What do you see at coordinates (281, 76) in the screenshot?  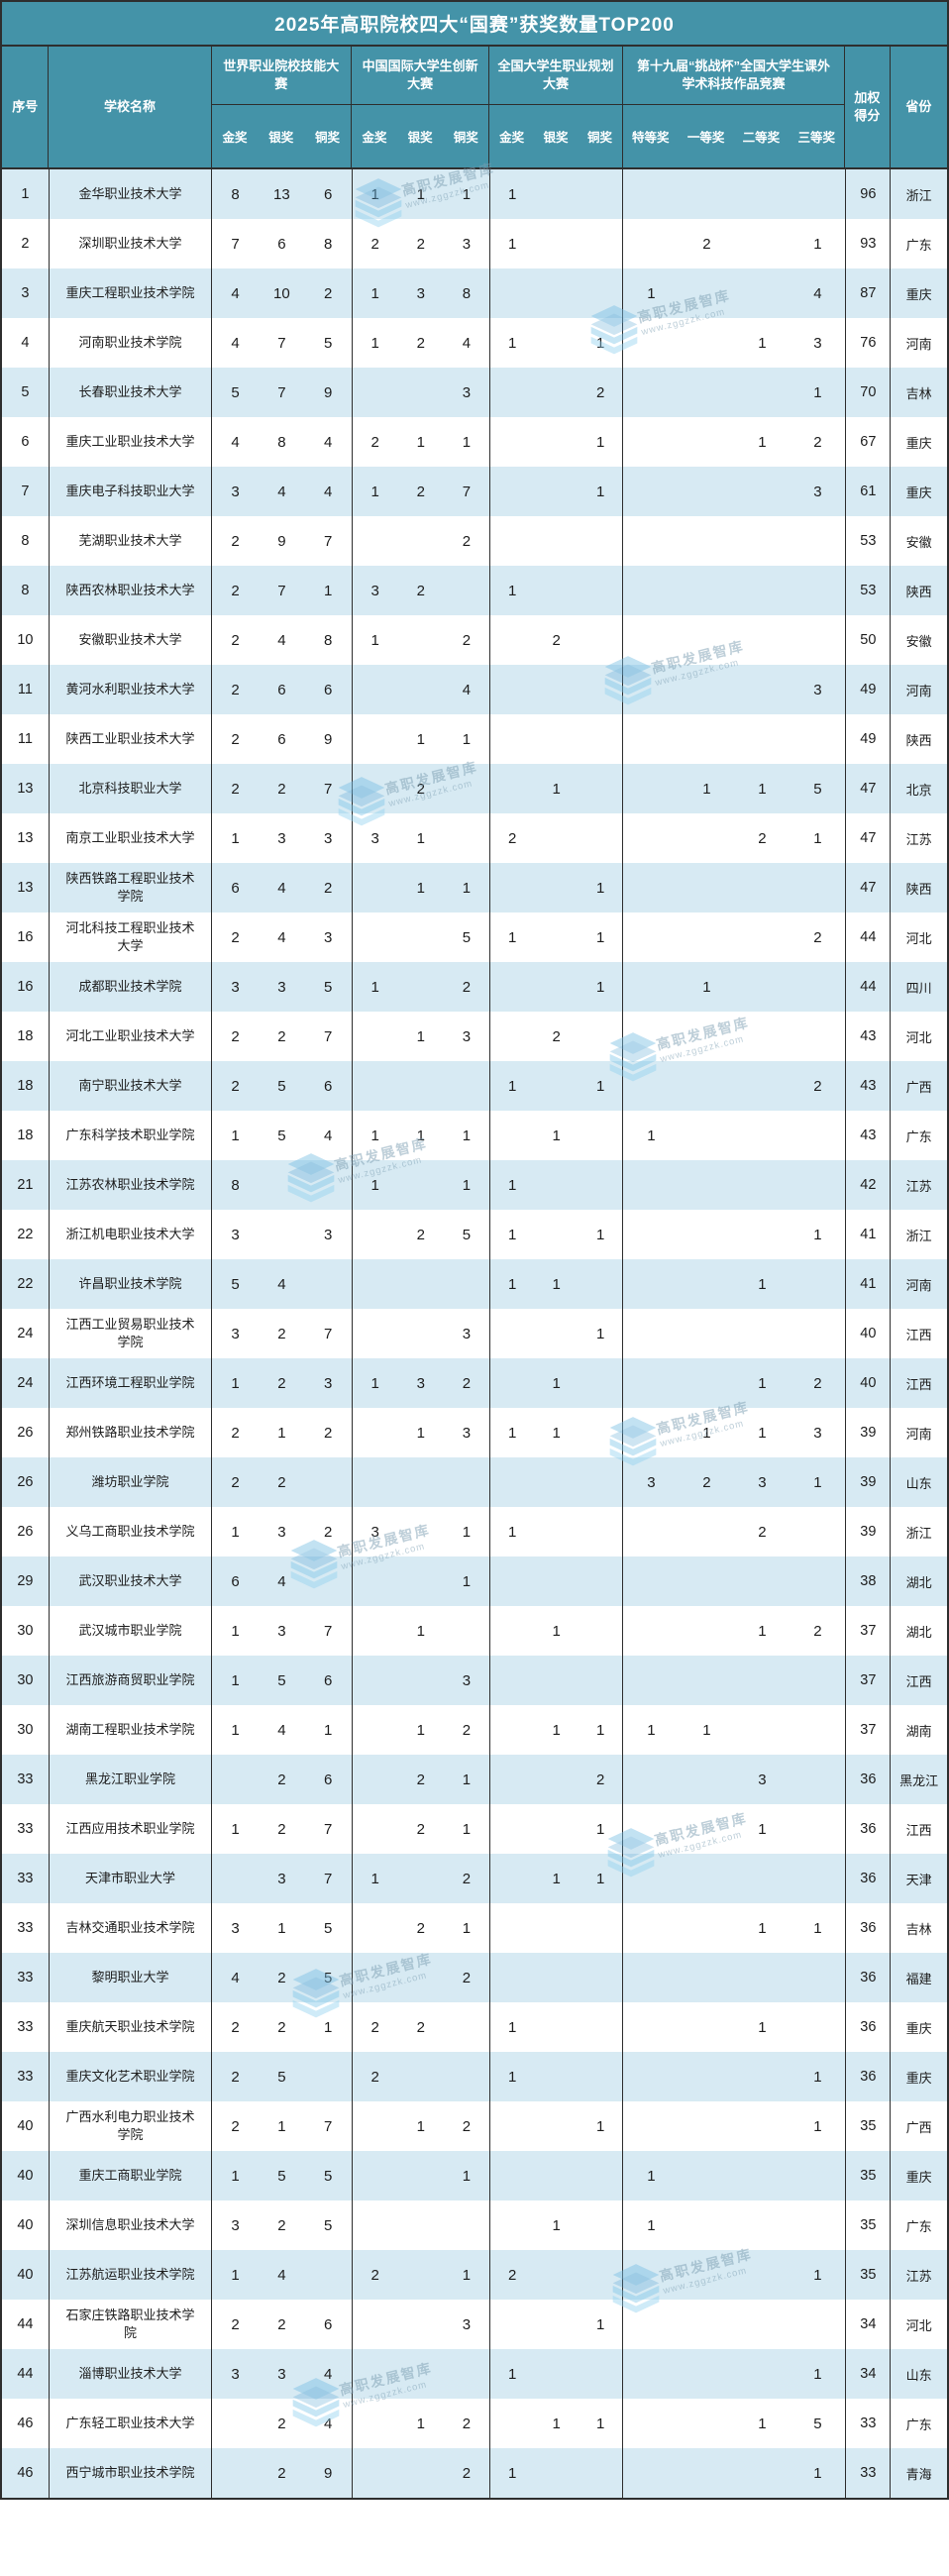 I see `competition-name: 世界职业院校技能大赛` at bounding box center [281, 76].